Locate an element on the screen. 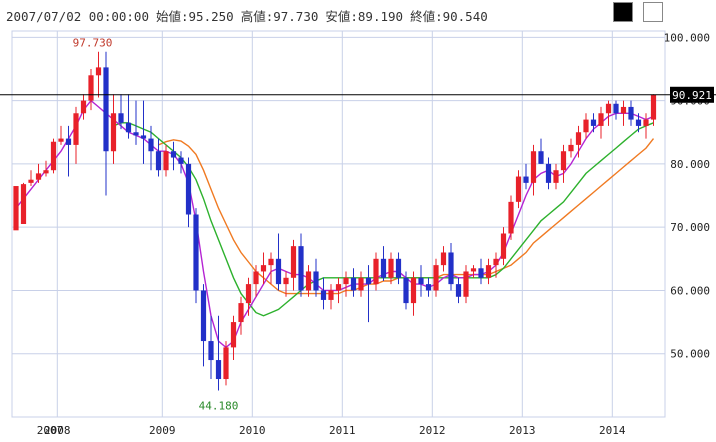 The height and width of the screenshot is (442, 716). x-tick-label: 2008 is located at coordinates (57, 430).